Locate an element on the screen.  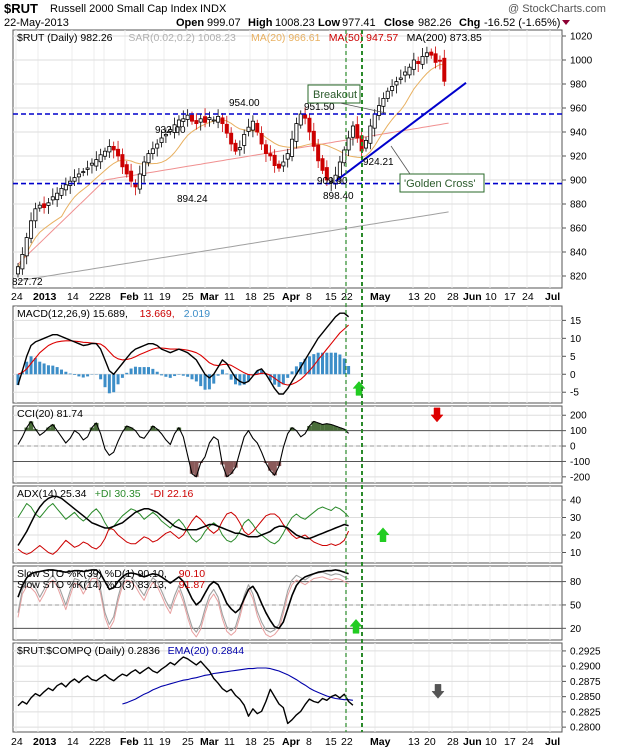
y-tick-label: 0.2850 is located at coordinates (585, 697).